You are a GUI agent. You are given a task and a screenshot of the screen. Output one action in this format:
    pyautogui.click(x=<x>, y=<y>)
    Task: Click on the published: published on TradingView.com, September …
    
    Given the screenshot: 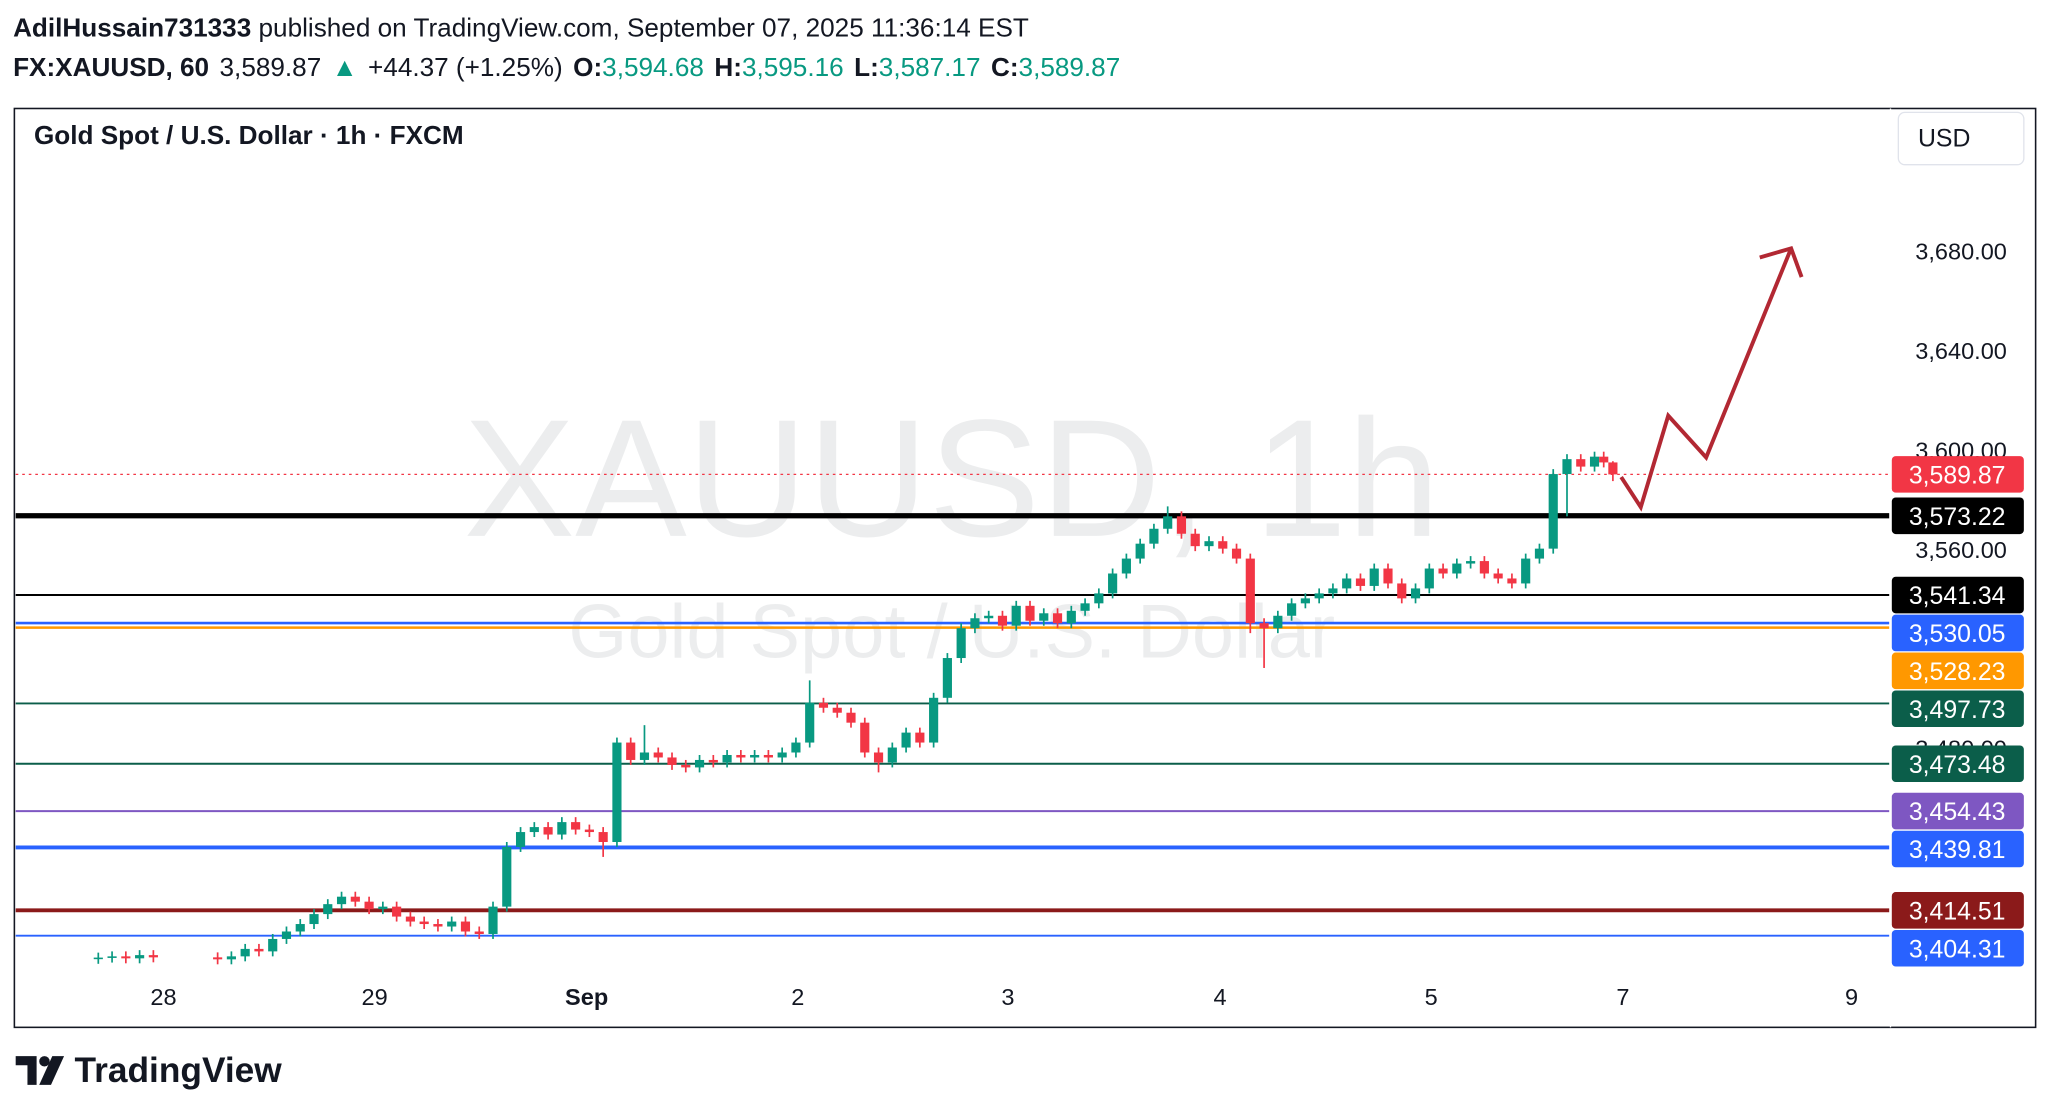 What is the action you would take?
    pyautogui.click(x=640, y=28)
    